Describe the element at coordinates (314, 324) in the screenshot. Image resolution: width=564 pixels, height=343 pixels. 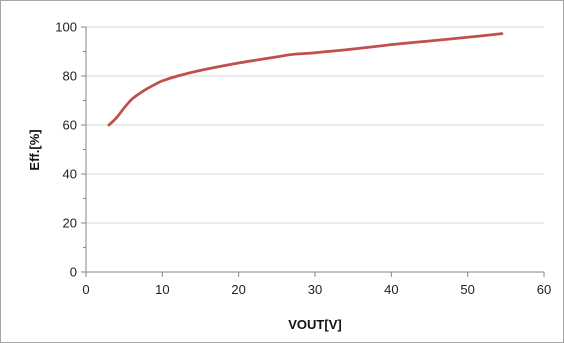
I see `x-axis-title: VOUT[V]` at that location.